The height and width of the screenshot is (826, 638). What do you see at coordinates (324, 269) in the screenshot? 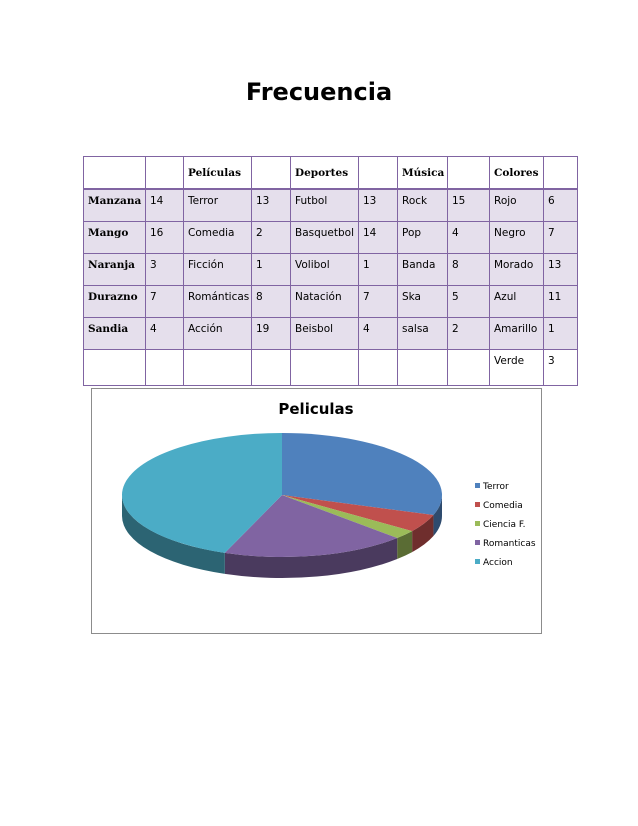
I see `table-cell: Volibol` at bounding box center [324, 269].